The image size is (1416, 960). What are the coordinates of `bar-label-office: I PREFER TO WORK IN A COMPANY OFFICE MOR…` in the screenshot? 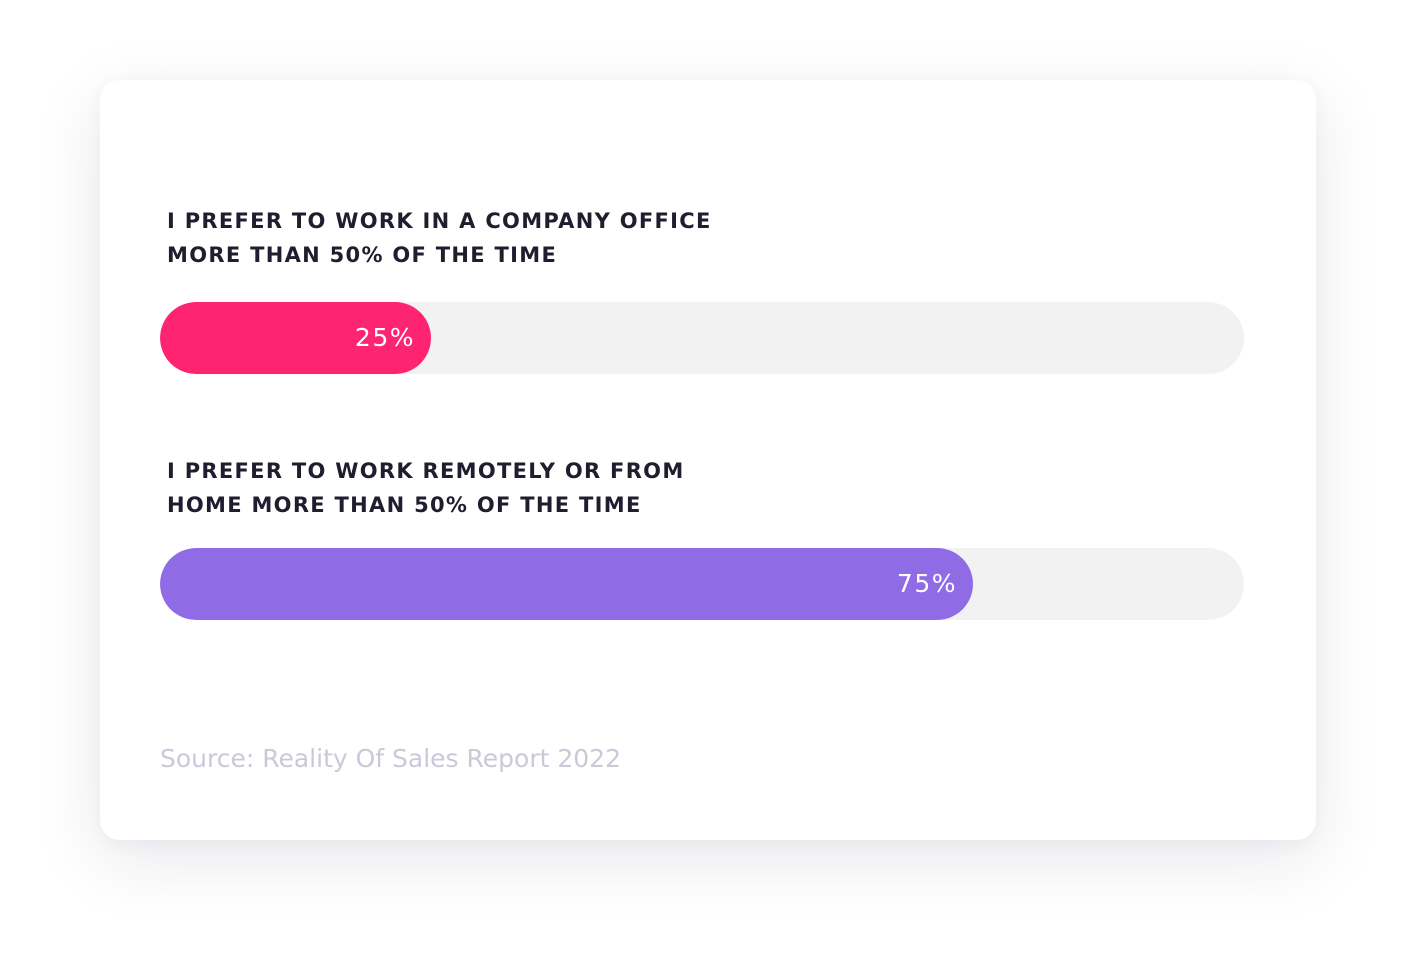 It's located at (517, 238).